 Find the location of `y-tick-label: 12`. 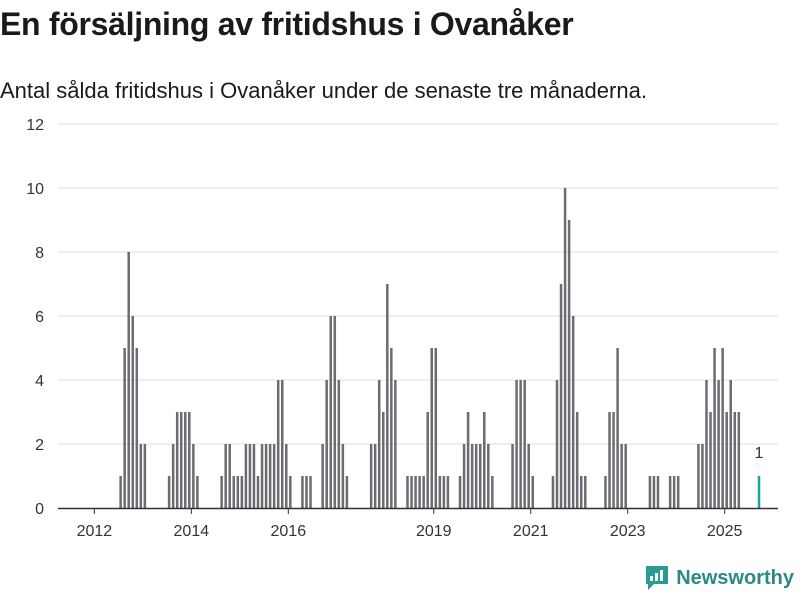

y-tick-label: 12 is located at coordinates (35, 125).